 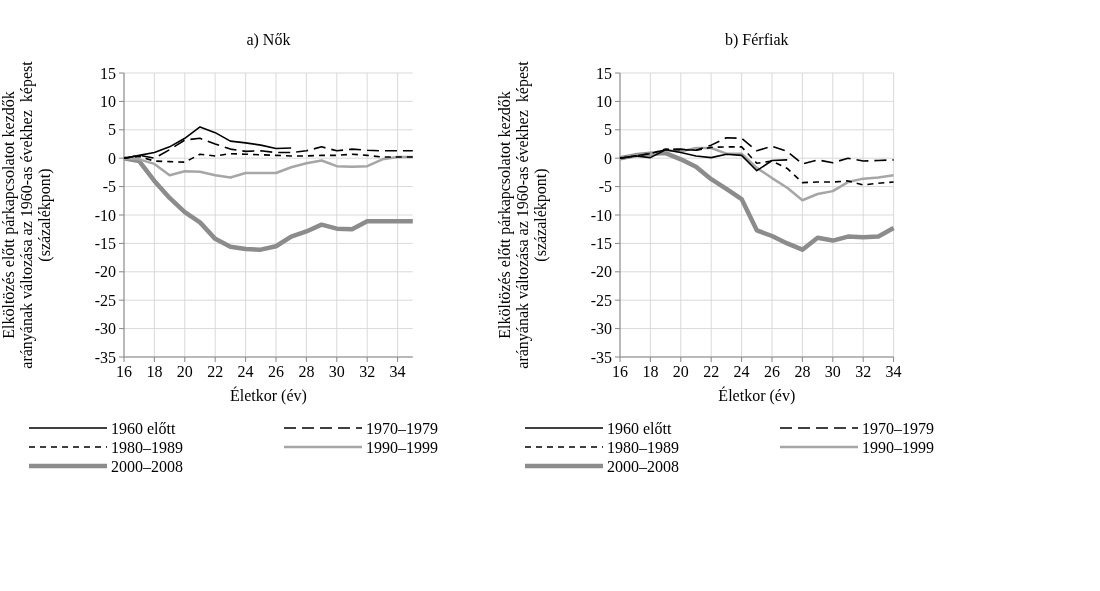 I want to click on chart-title: a) Nők, so click(x=268, y=40).